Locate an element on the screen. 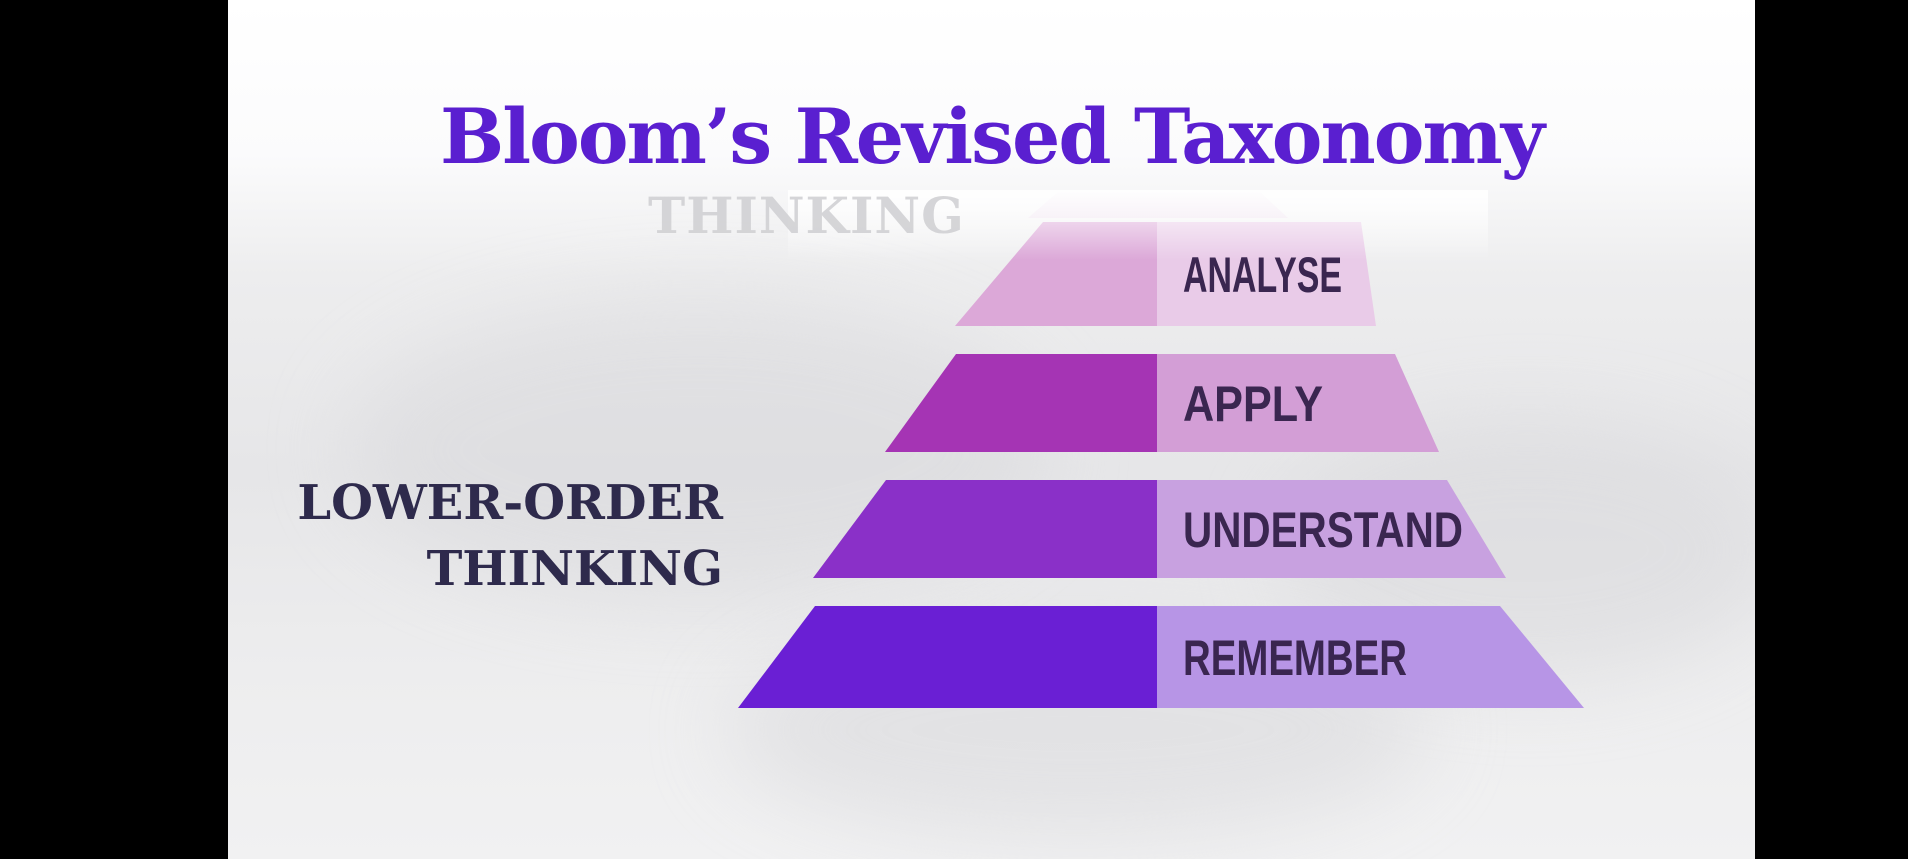  faded-thinking-label: THINKING is located at coordinates (806, 215).